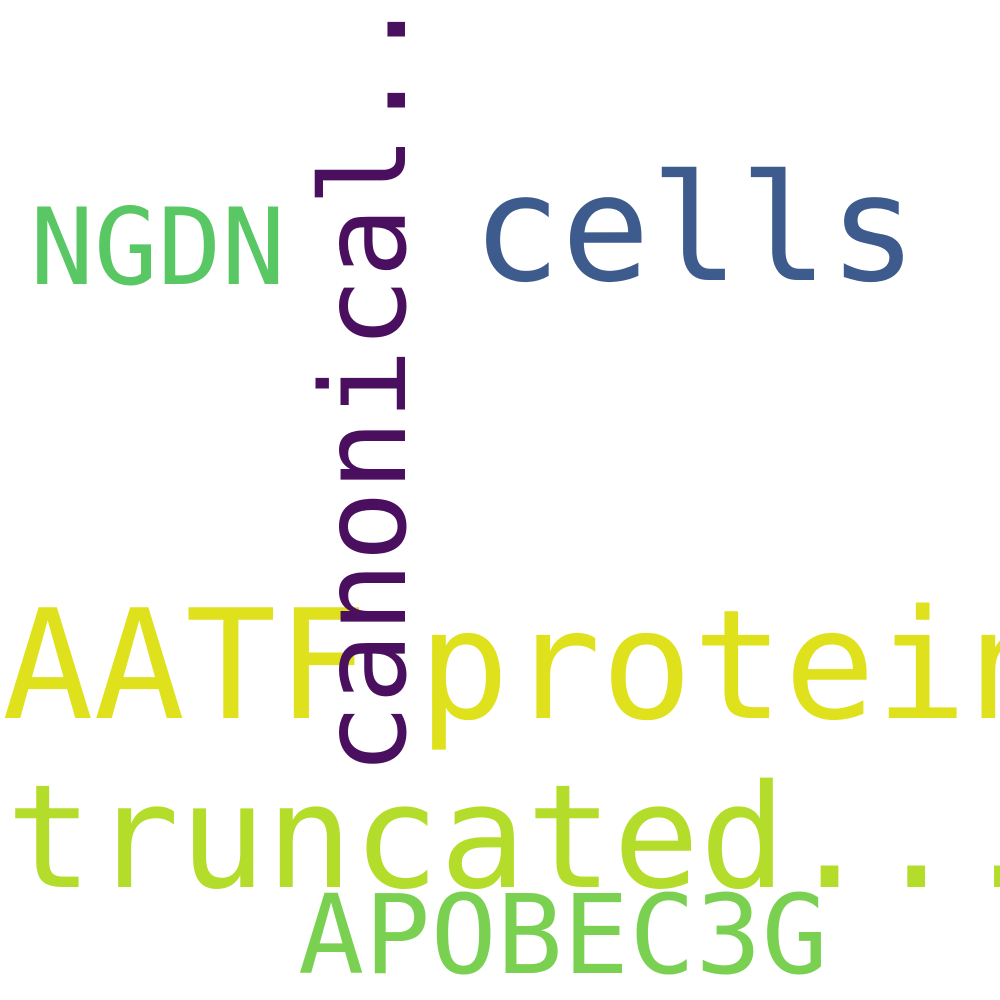 This screenshot has width=1000, height=1000. I want to click on word-cells: cells, so click(695, 229).